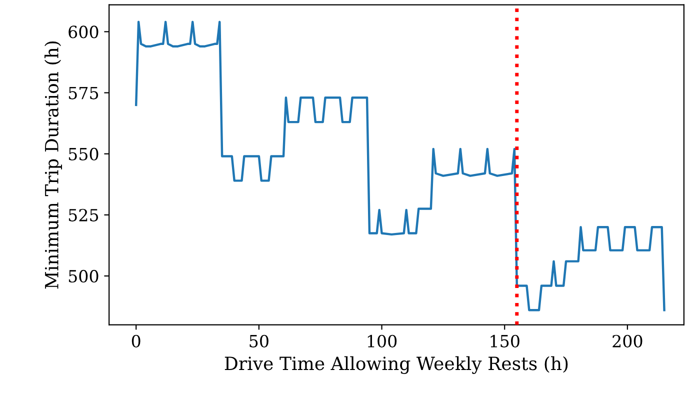 The width and height of the screenshot is (686, 402). What do you see at coordinates (382, 341) in the screenshot?
I see `x-tick-label: 100` at bounding box center [382, 341].